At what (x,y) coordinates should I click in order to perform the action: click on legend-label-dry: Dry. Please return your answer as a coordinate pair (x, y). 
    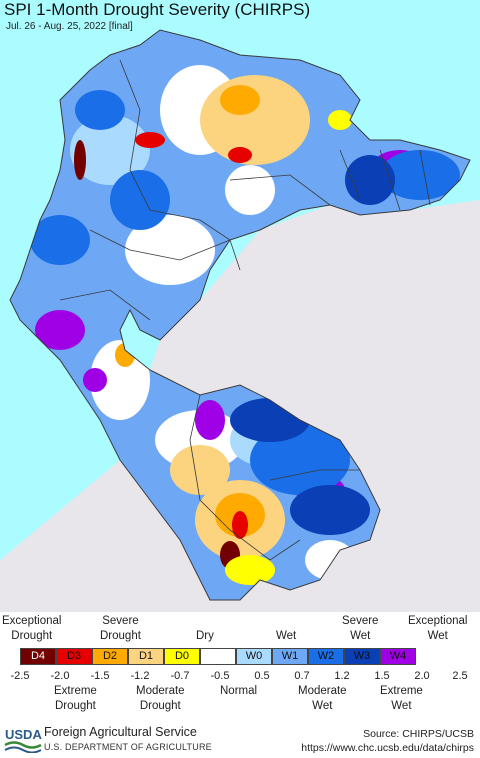
    Looking at the image, I should click on (205, 636).